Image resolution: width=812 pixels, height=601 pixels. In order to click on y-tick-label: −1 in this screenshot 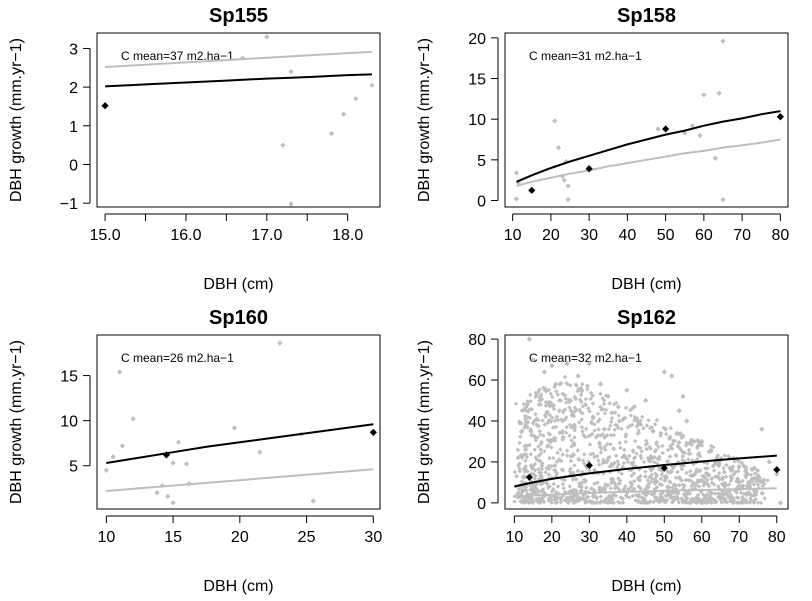, I will do `click(69, 204)`.